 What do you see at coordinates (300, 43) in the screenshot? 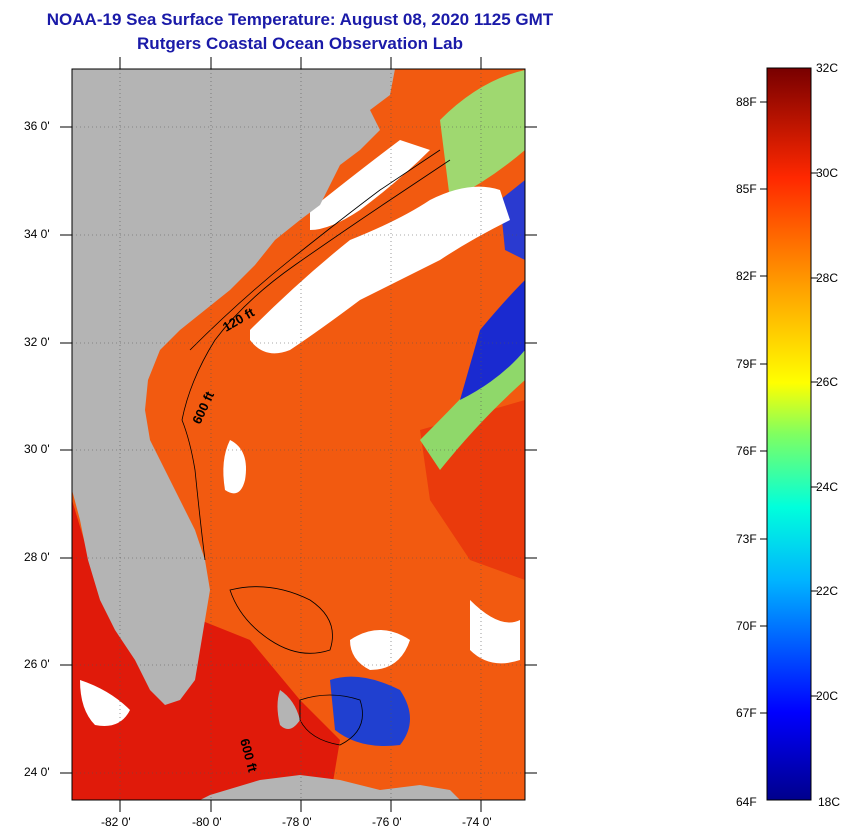
I see `map-subtitle: Rutgers Coastal Ocean Observation Lab` at bounding box center [300, 43].